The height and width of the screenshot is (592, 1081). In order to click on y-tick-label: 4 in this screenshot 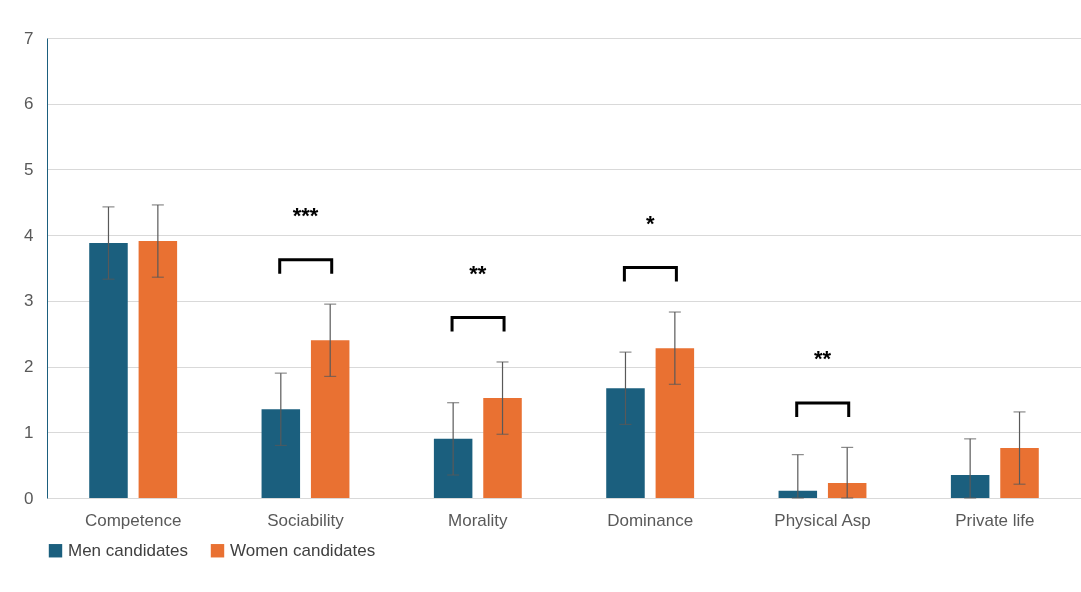, I will do `click(29, 235)`.